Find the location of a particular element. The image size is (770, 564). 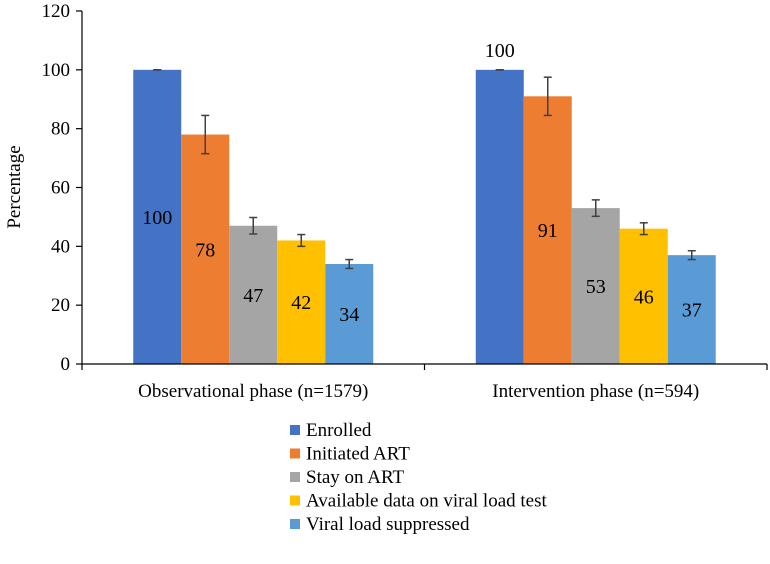

legend-item: Enrolled is located at coordinates (331, 430).